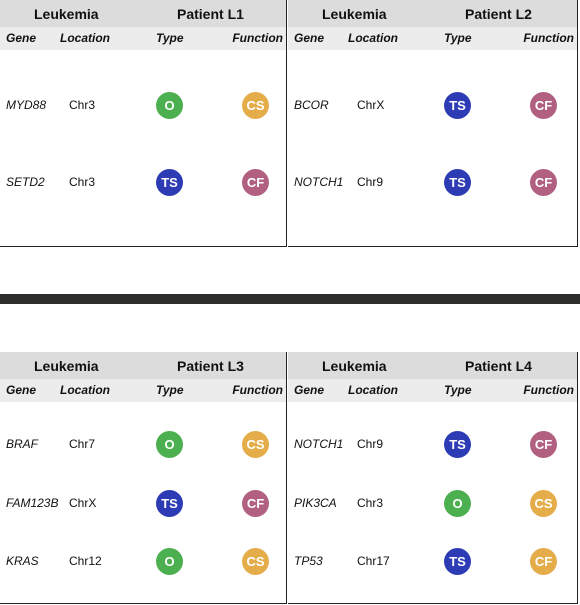 The image size is (580, 605). I want to click on patient-title: Patient L1, so click(210, 14).